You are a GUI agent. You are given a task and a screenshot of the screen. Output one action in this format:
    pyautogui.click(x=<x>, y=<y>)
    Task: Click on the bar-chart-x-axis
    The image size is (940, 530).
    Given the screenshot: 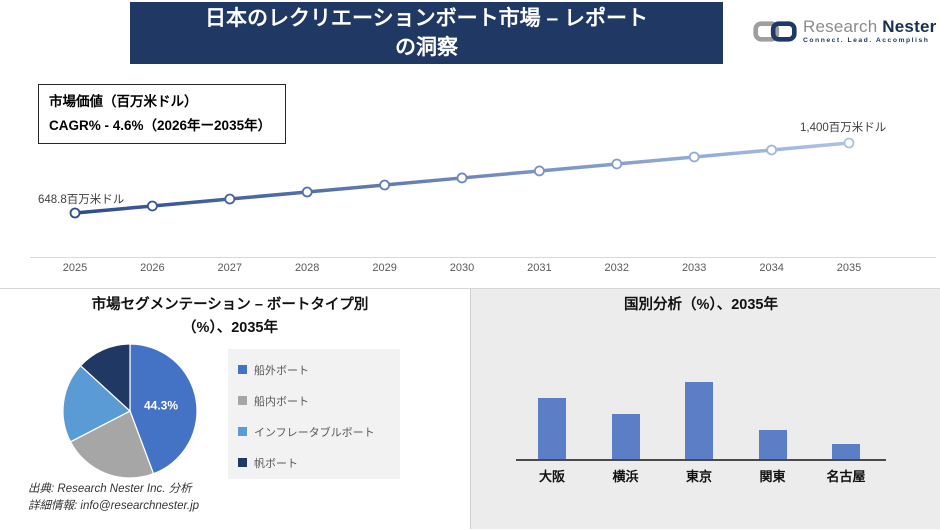 What is the action you would take?
    pyautogui.click(x=701, y=460)
    